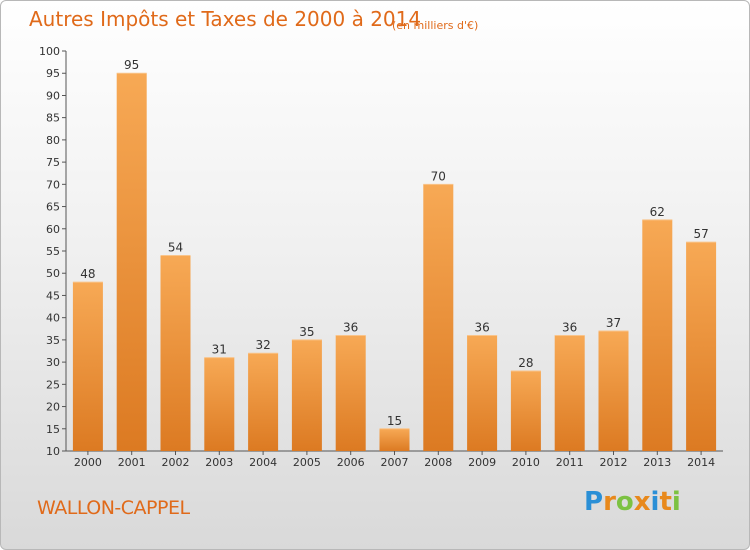 This screenshot has width=750, height=550. What do you see at coordinates (53, 95) in the screenshot?
I see `y-tick-label: 90` at bounding box center [53, 95].